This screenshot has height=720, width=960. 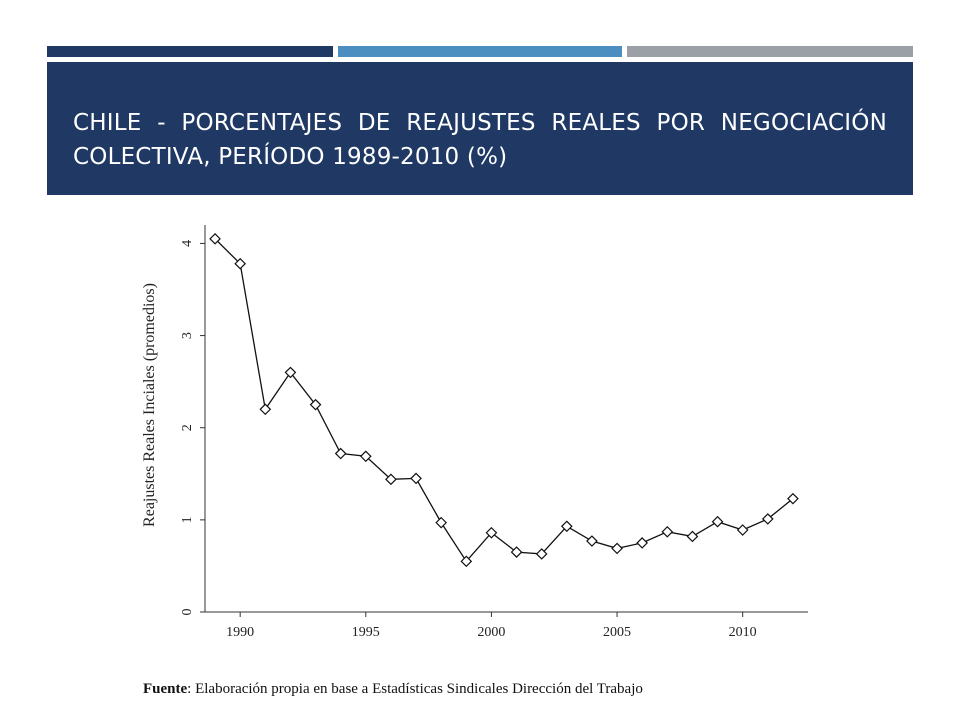 What do you see at coordinates (743, 632) in the screenshot?
I see `x-tick-label: 2010` at bounding box center [743, 632].